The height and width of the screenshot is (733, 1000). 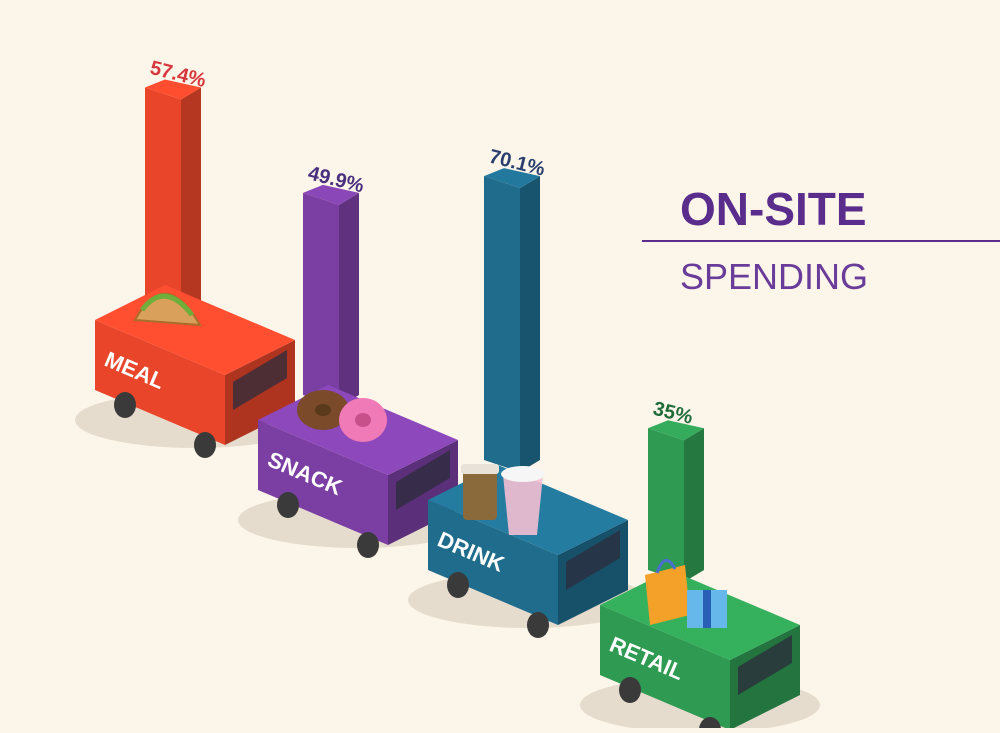 What do you see at coordinates (323, 410) in the screenshot?
I see `donut-hole` at bounding box center [323, 410].